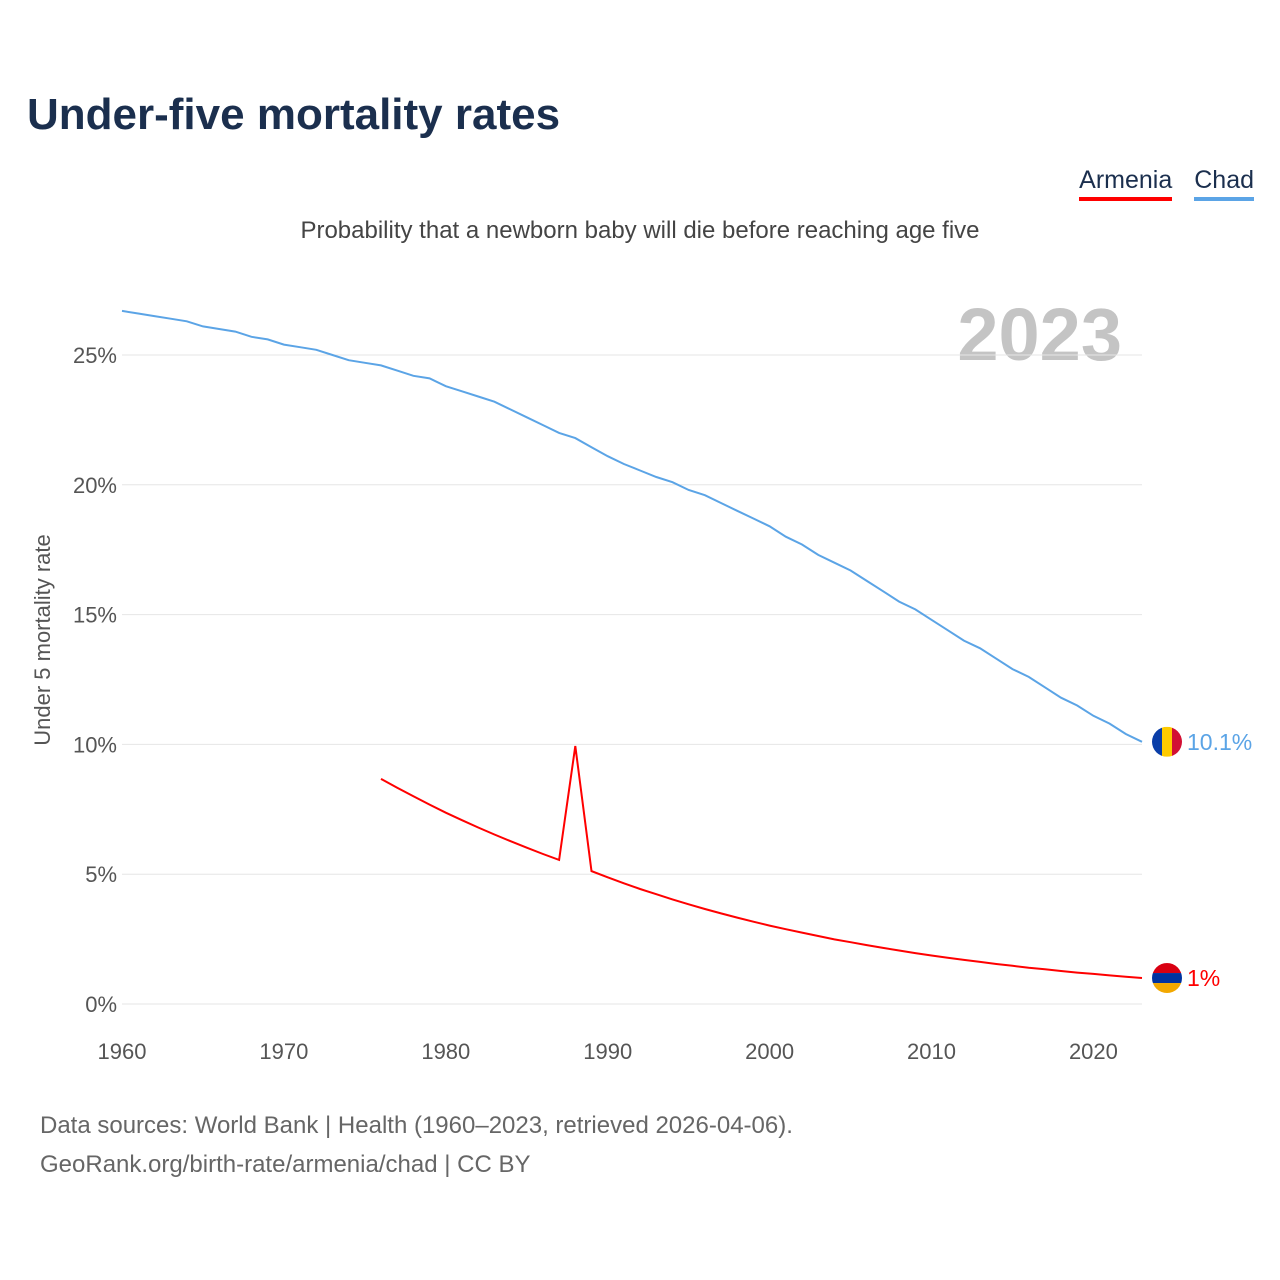 The height and width of the screenshot is (1280, 1280). Describe the element at coordinates (931, 1051) in the screenshot. I see `x-tick-label: 2010` at that location.